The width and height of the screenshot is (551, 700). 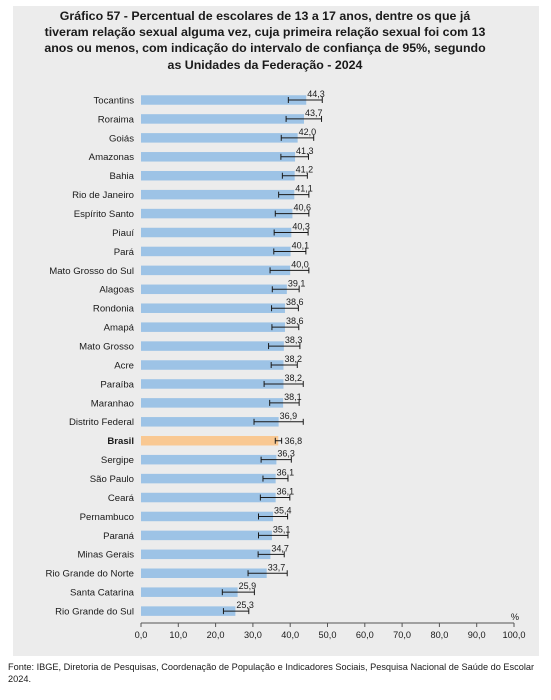 I want to click on category-label: Sergipe, so click(x=117, y=460).